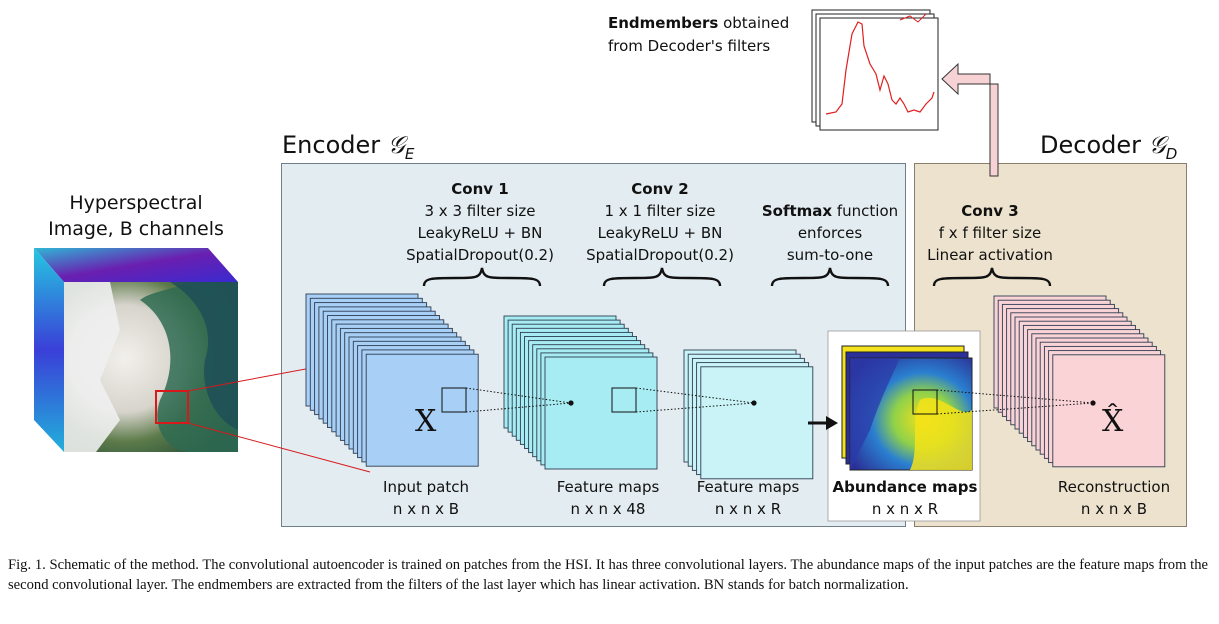 This screenshot has height=624, width=1219. I want to click on reconstruction-label: Reconstruction n x n x B, so click(1114, 498).